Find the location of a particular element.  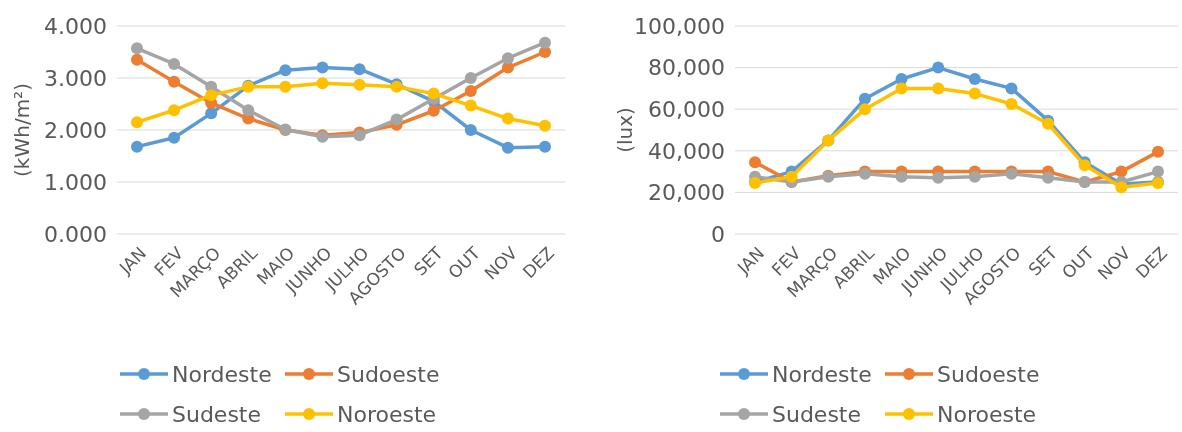

y-tick-label: 60,000 is located at coordinates (686, 109).